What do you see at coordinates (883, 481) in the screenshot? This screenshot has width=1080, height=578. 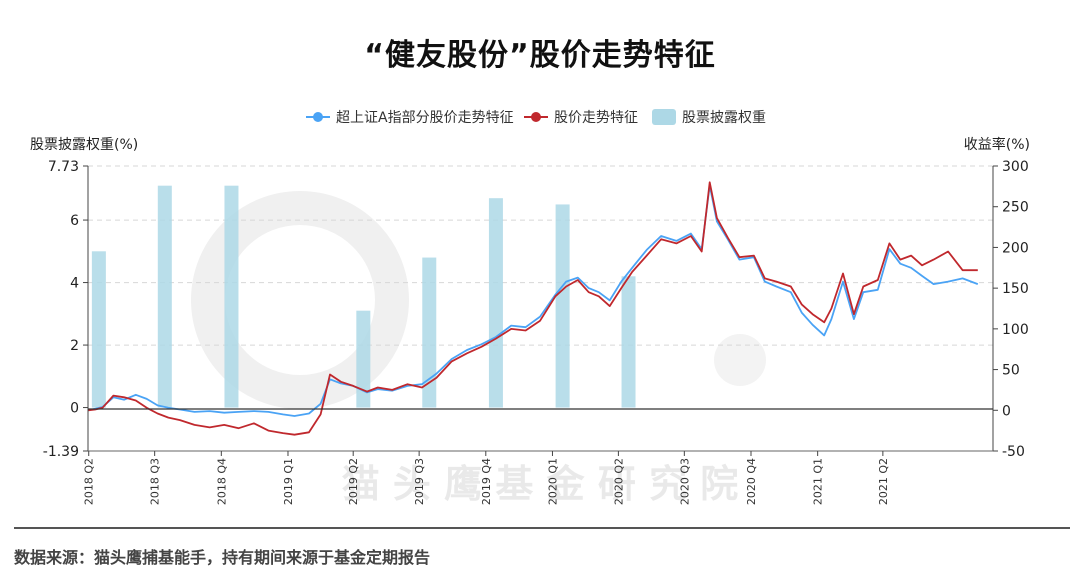 I see `x-tick-label: 2021 Q2` at bounding box center [883, 481].